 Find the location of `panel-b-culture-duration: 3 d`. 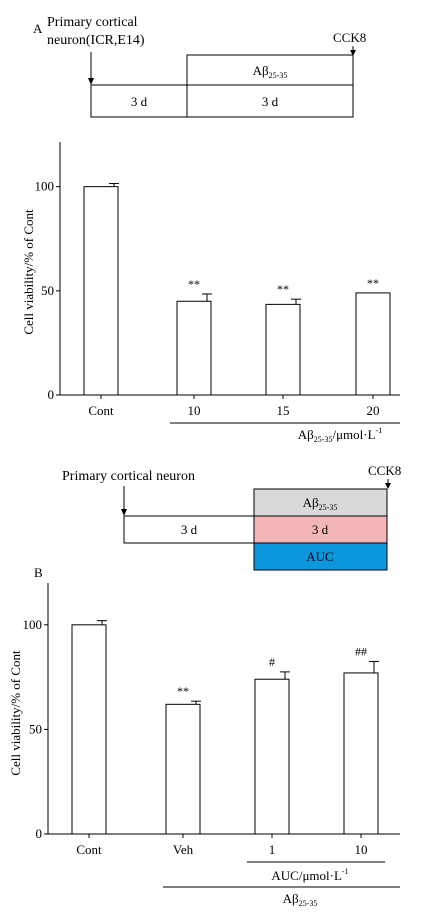

panel-b-culture-duration: 3 d is located at coordinates (189, 529).